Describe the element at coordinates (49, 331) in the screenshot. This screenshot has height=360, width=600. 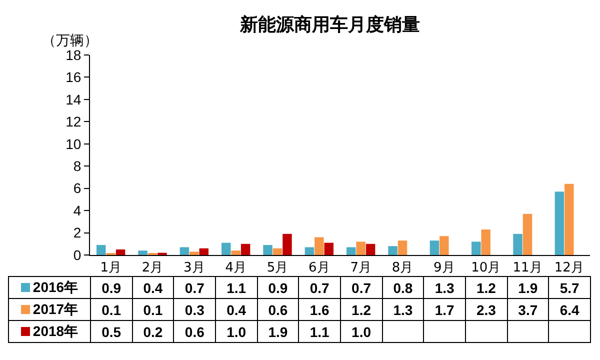
I see `legend-label: 2018年` at that location.